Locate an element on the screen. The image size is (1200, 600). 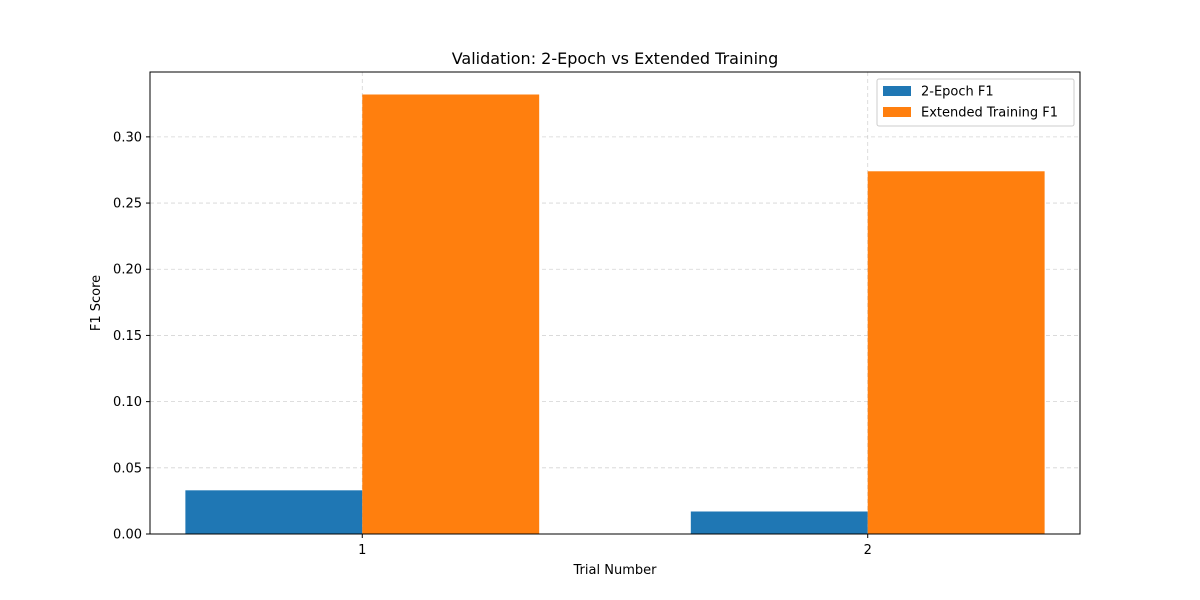
y-axis: 0.00 0.05 0.10 0.15 0.20 0.25 0.30 is located at coordinates (131, 336).